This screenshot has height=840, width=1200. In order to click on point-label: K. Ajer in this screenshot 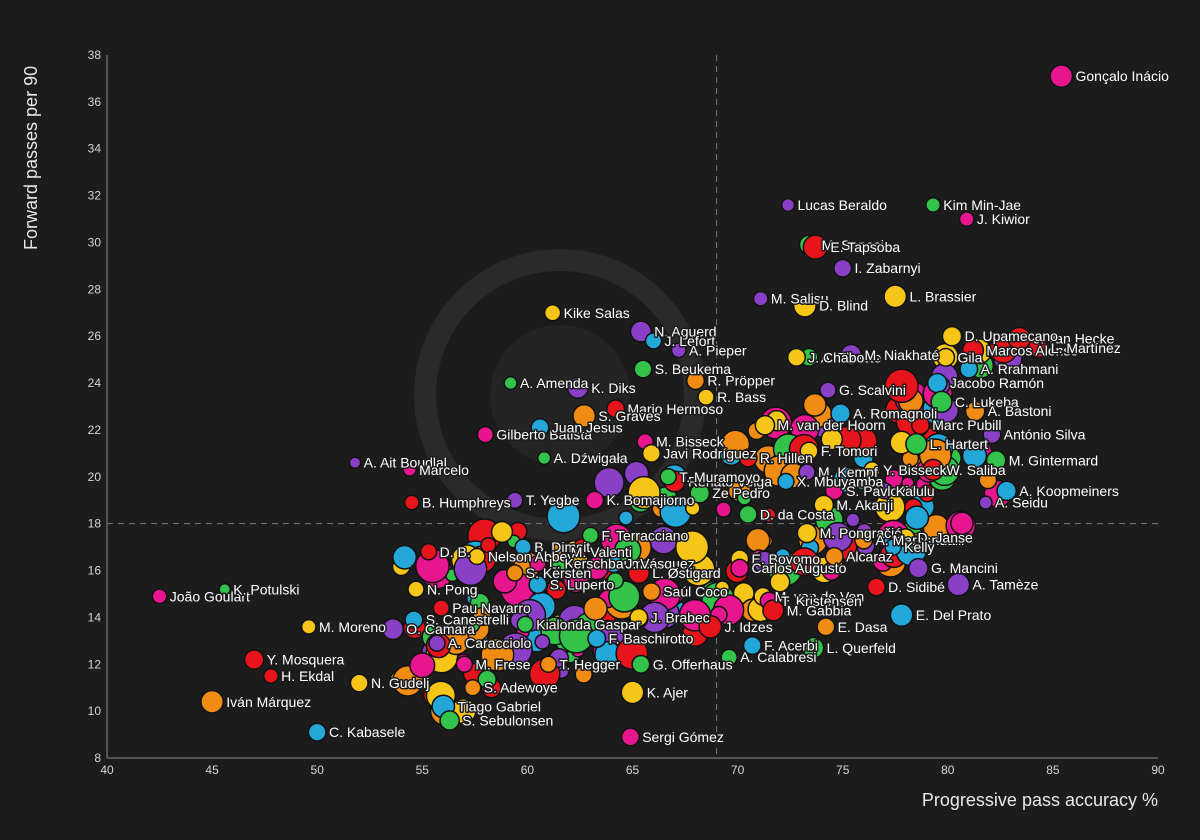, I will do `click(668, 692)`.